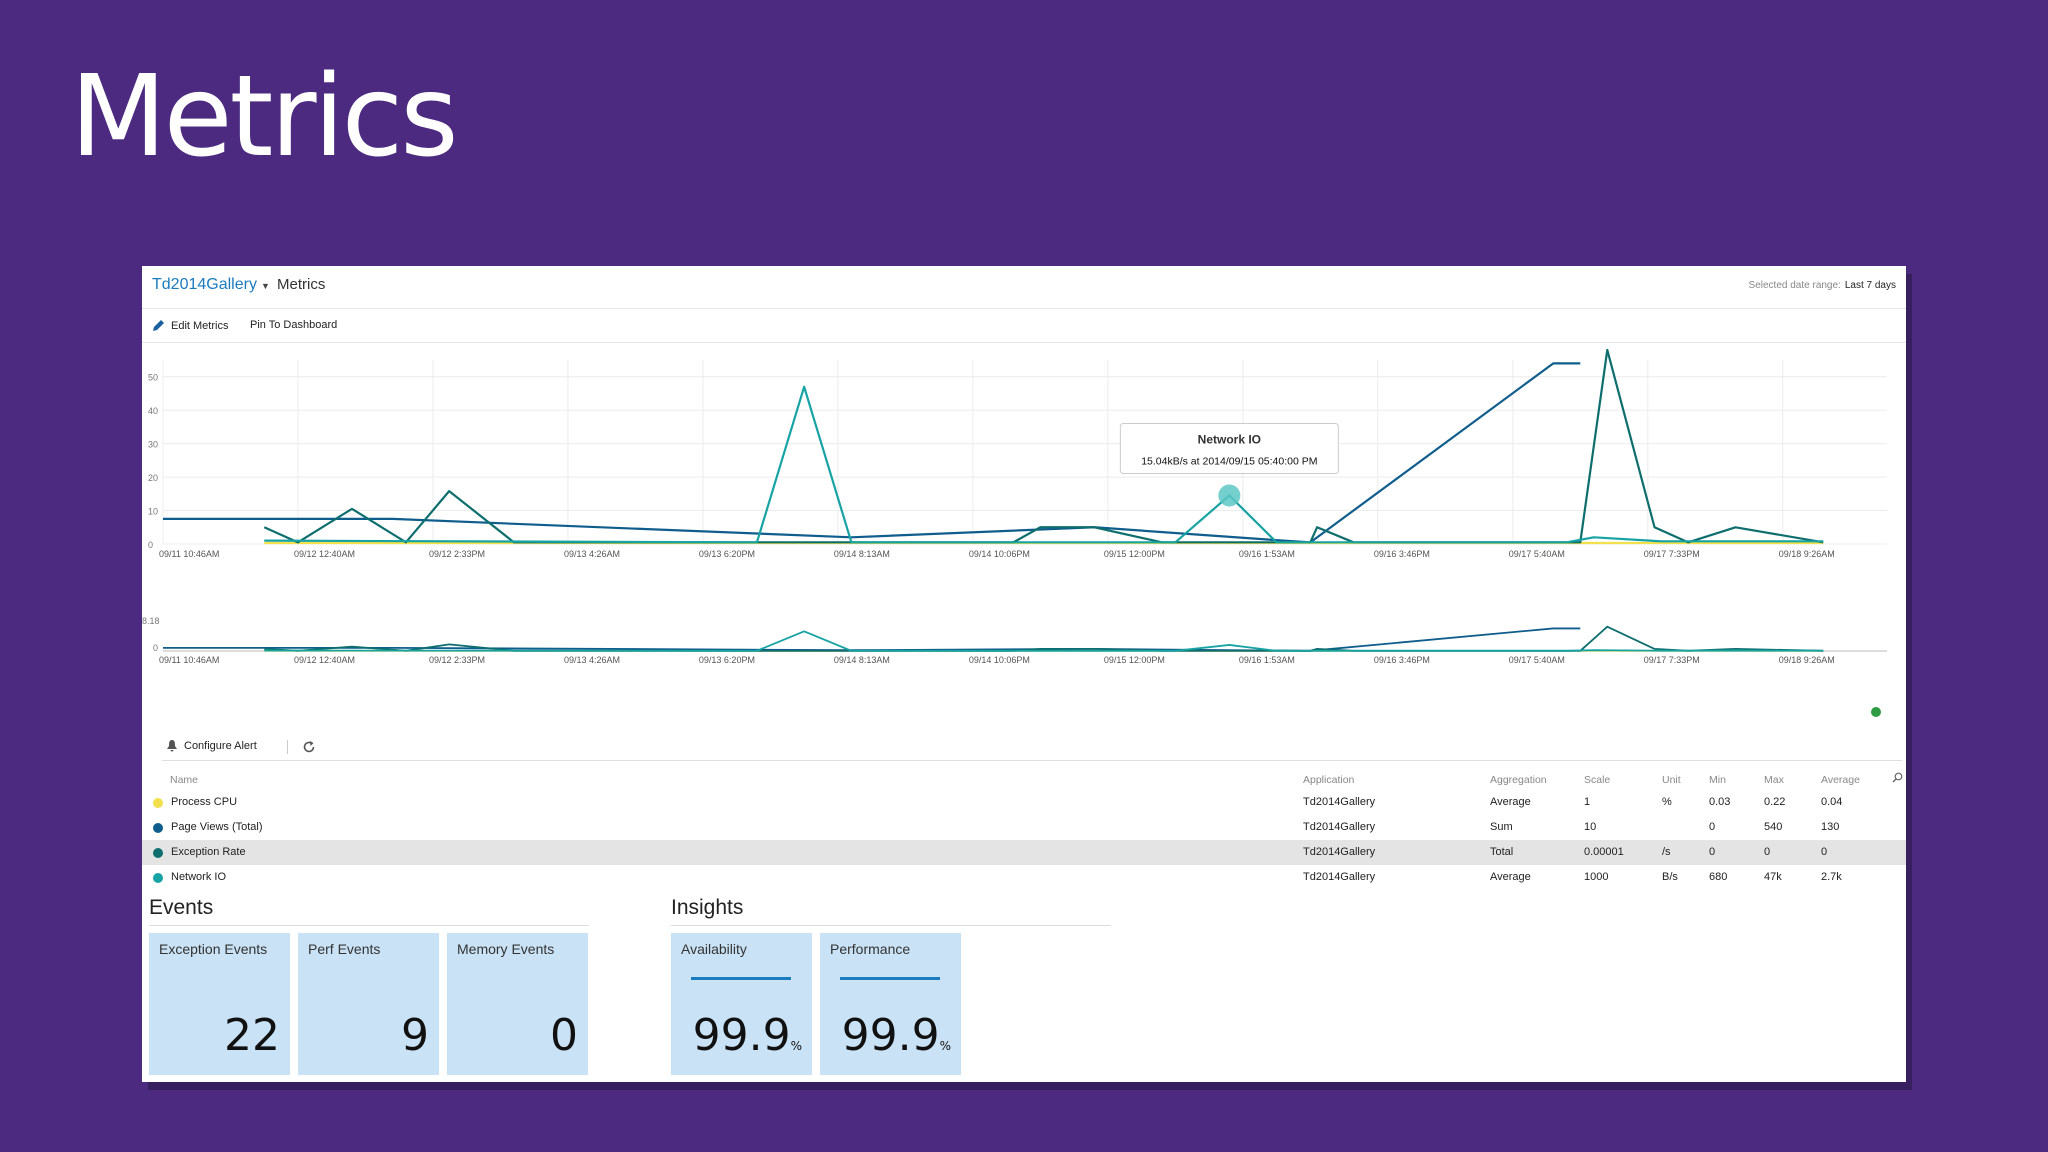 The height and width of the screenshot is (1152, 2048). What do you see at coordinates (862, 554) in the screenshot?
I see `x-tick-label: 09/14 8:13AM` at bounding box center [862, 554].